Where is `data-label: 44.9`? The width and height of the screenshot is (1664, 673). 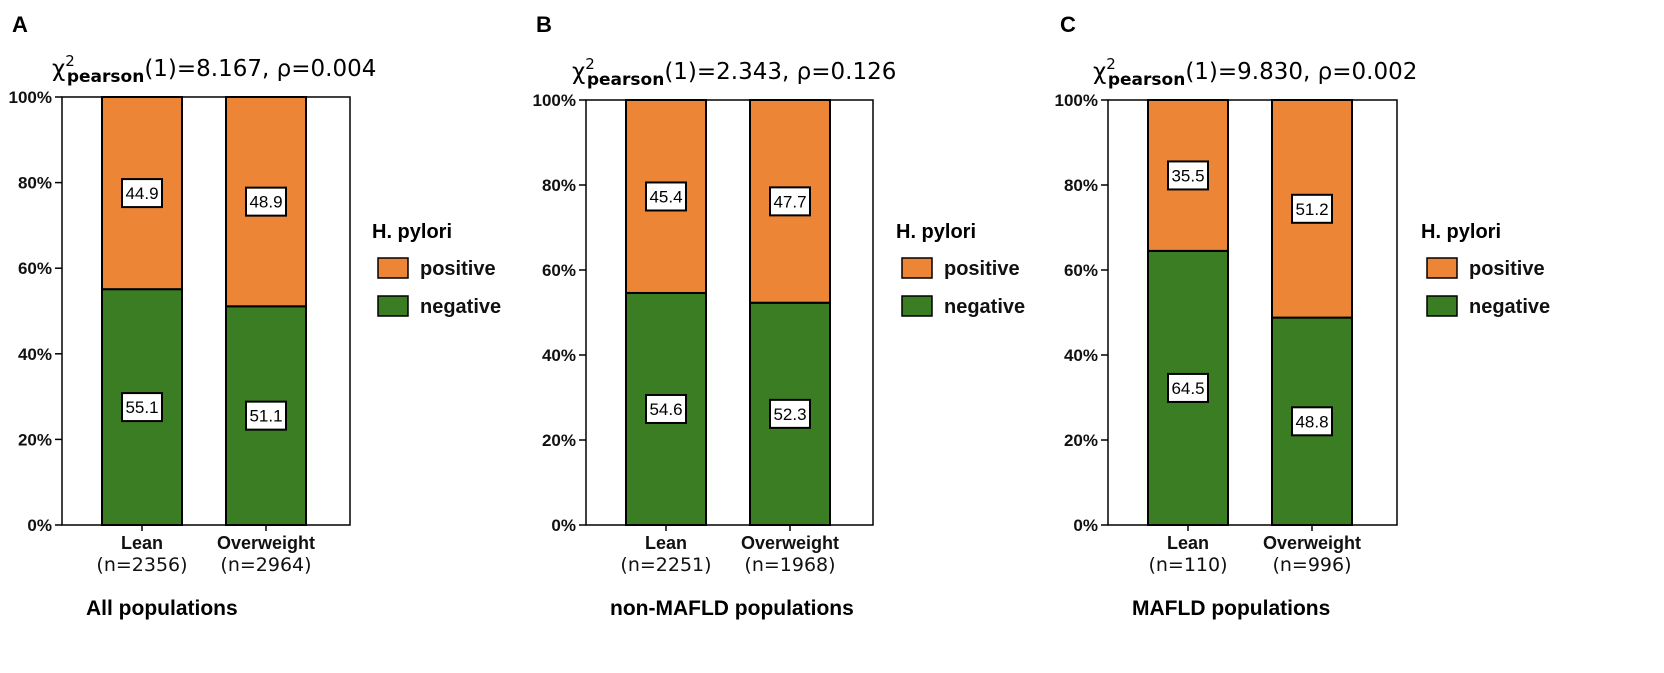 data-label: 44.9 is located at coordinates (141, 193).